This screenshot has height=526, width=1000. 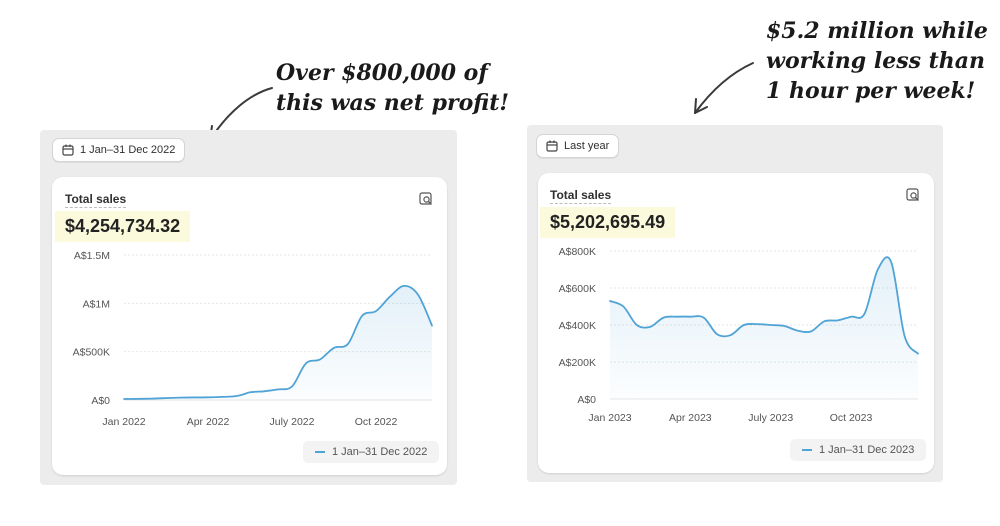 I want to click on annotation-line: 1 hour per week!, so click(x=871, y=91).